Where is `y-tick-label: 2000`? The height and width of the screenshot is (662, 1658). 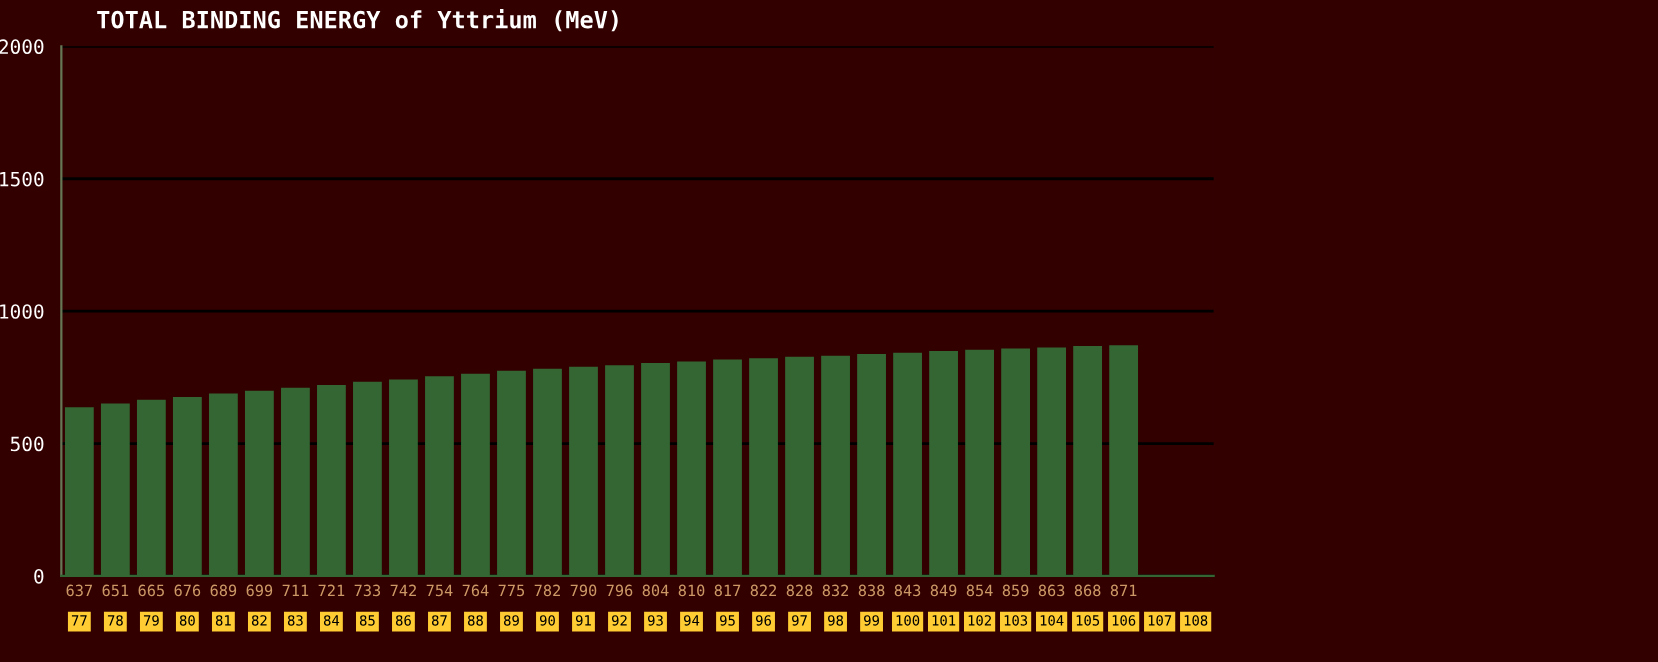
y-tick-label: 2000 is located at coordinates (22, 47).